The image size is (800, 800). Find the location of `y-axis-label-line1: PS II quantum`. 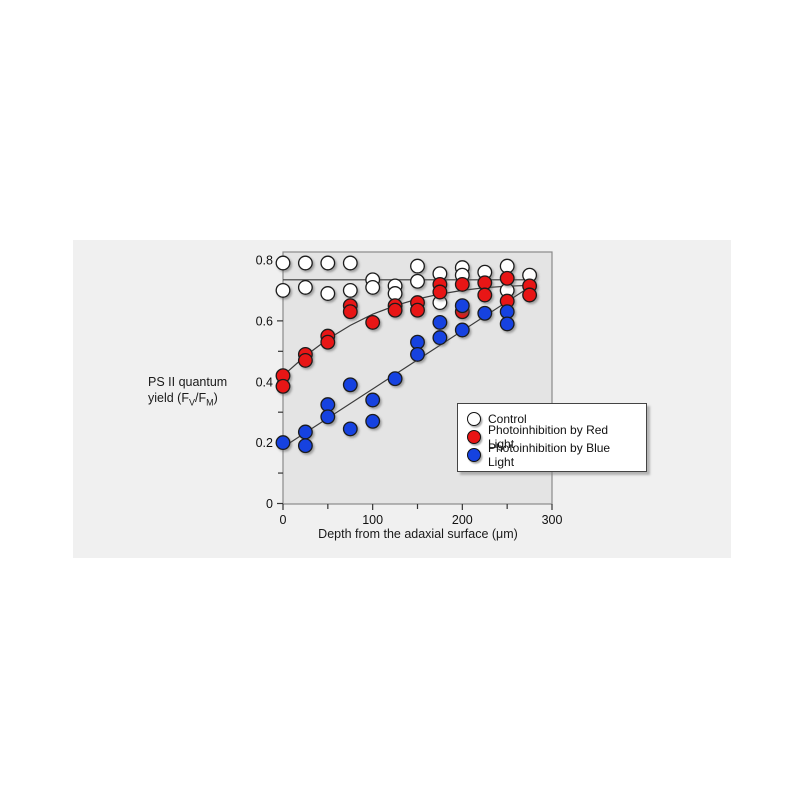

y-axis-label-line1: PS II quantum is located at coordinates (188, 382).